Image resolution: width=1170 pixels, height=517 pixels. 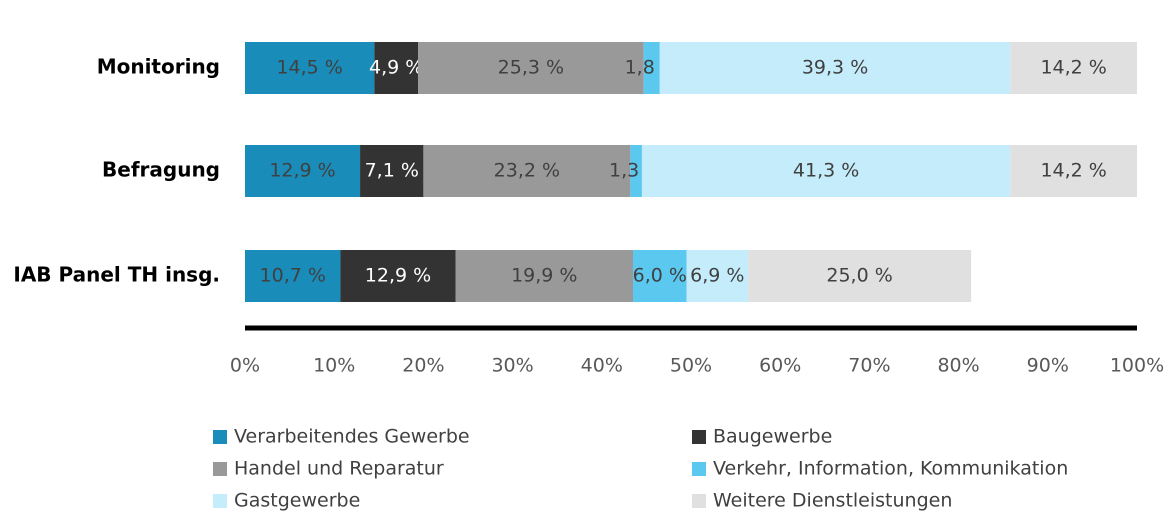 I want to click on x-tick-label: 70%, so click(x=869, y=366).